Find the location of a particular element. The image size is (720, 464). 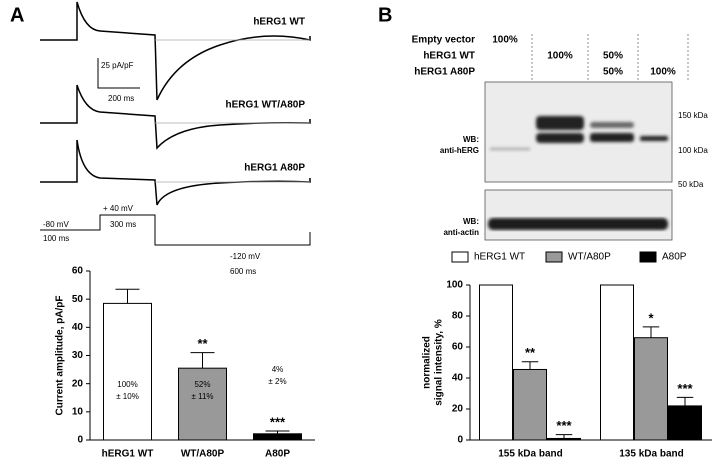

legend-label: WT/A80P is located at coordinates (589, 257).